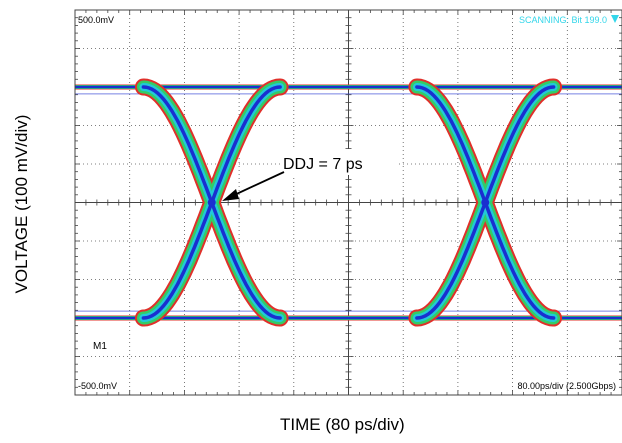 This screenshot has width=622, height=443. Describe the element at coordinates (257, 184) in the screenshot. I see `callout-arrow-line` at that location.